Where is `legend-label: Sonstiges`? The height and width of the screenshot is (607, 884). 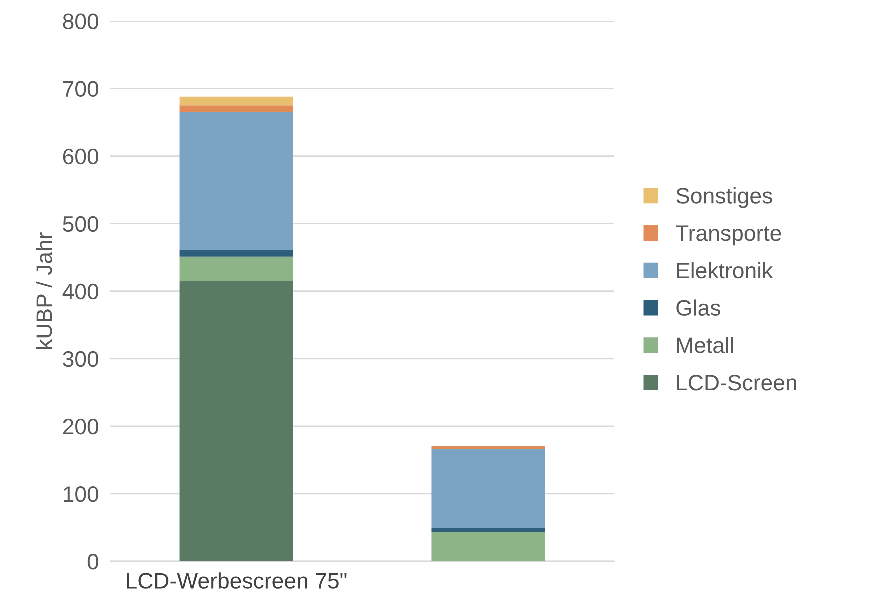
legend-label: Sonstiges is located at coordinates (724, 198).